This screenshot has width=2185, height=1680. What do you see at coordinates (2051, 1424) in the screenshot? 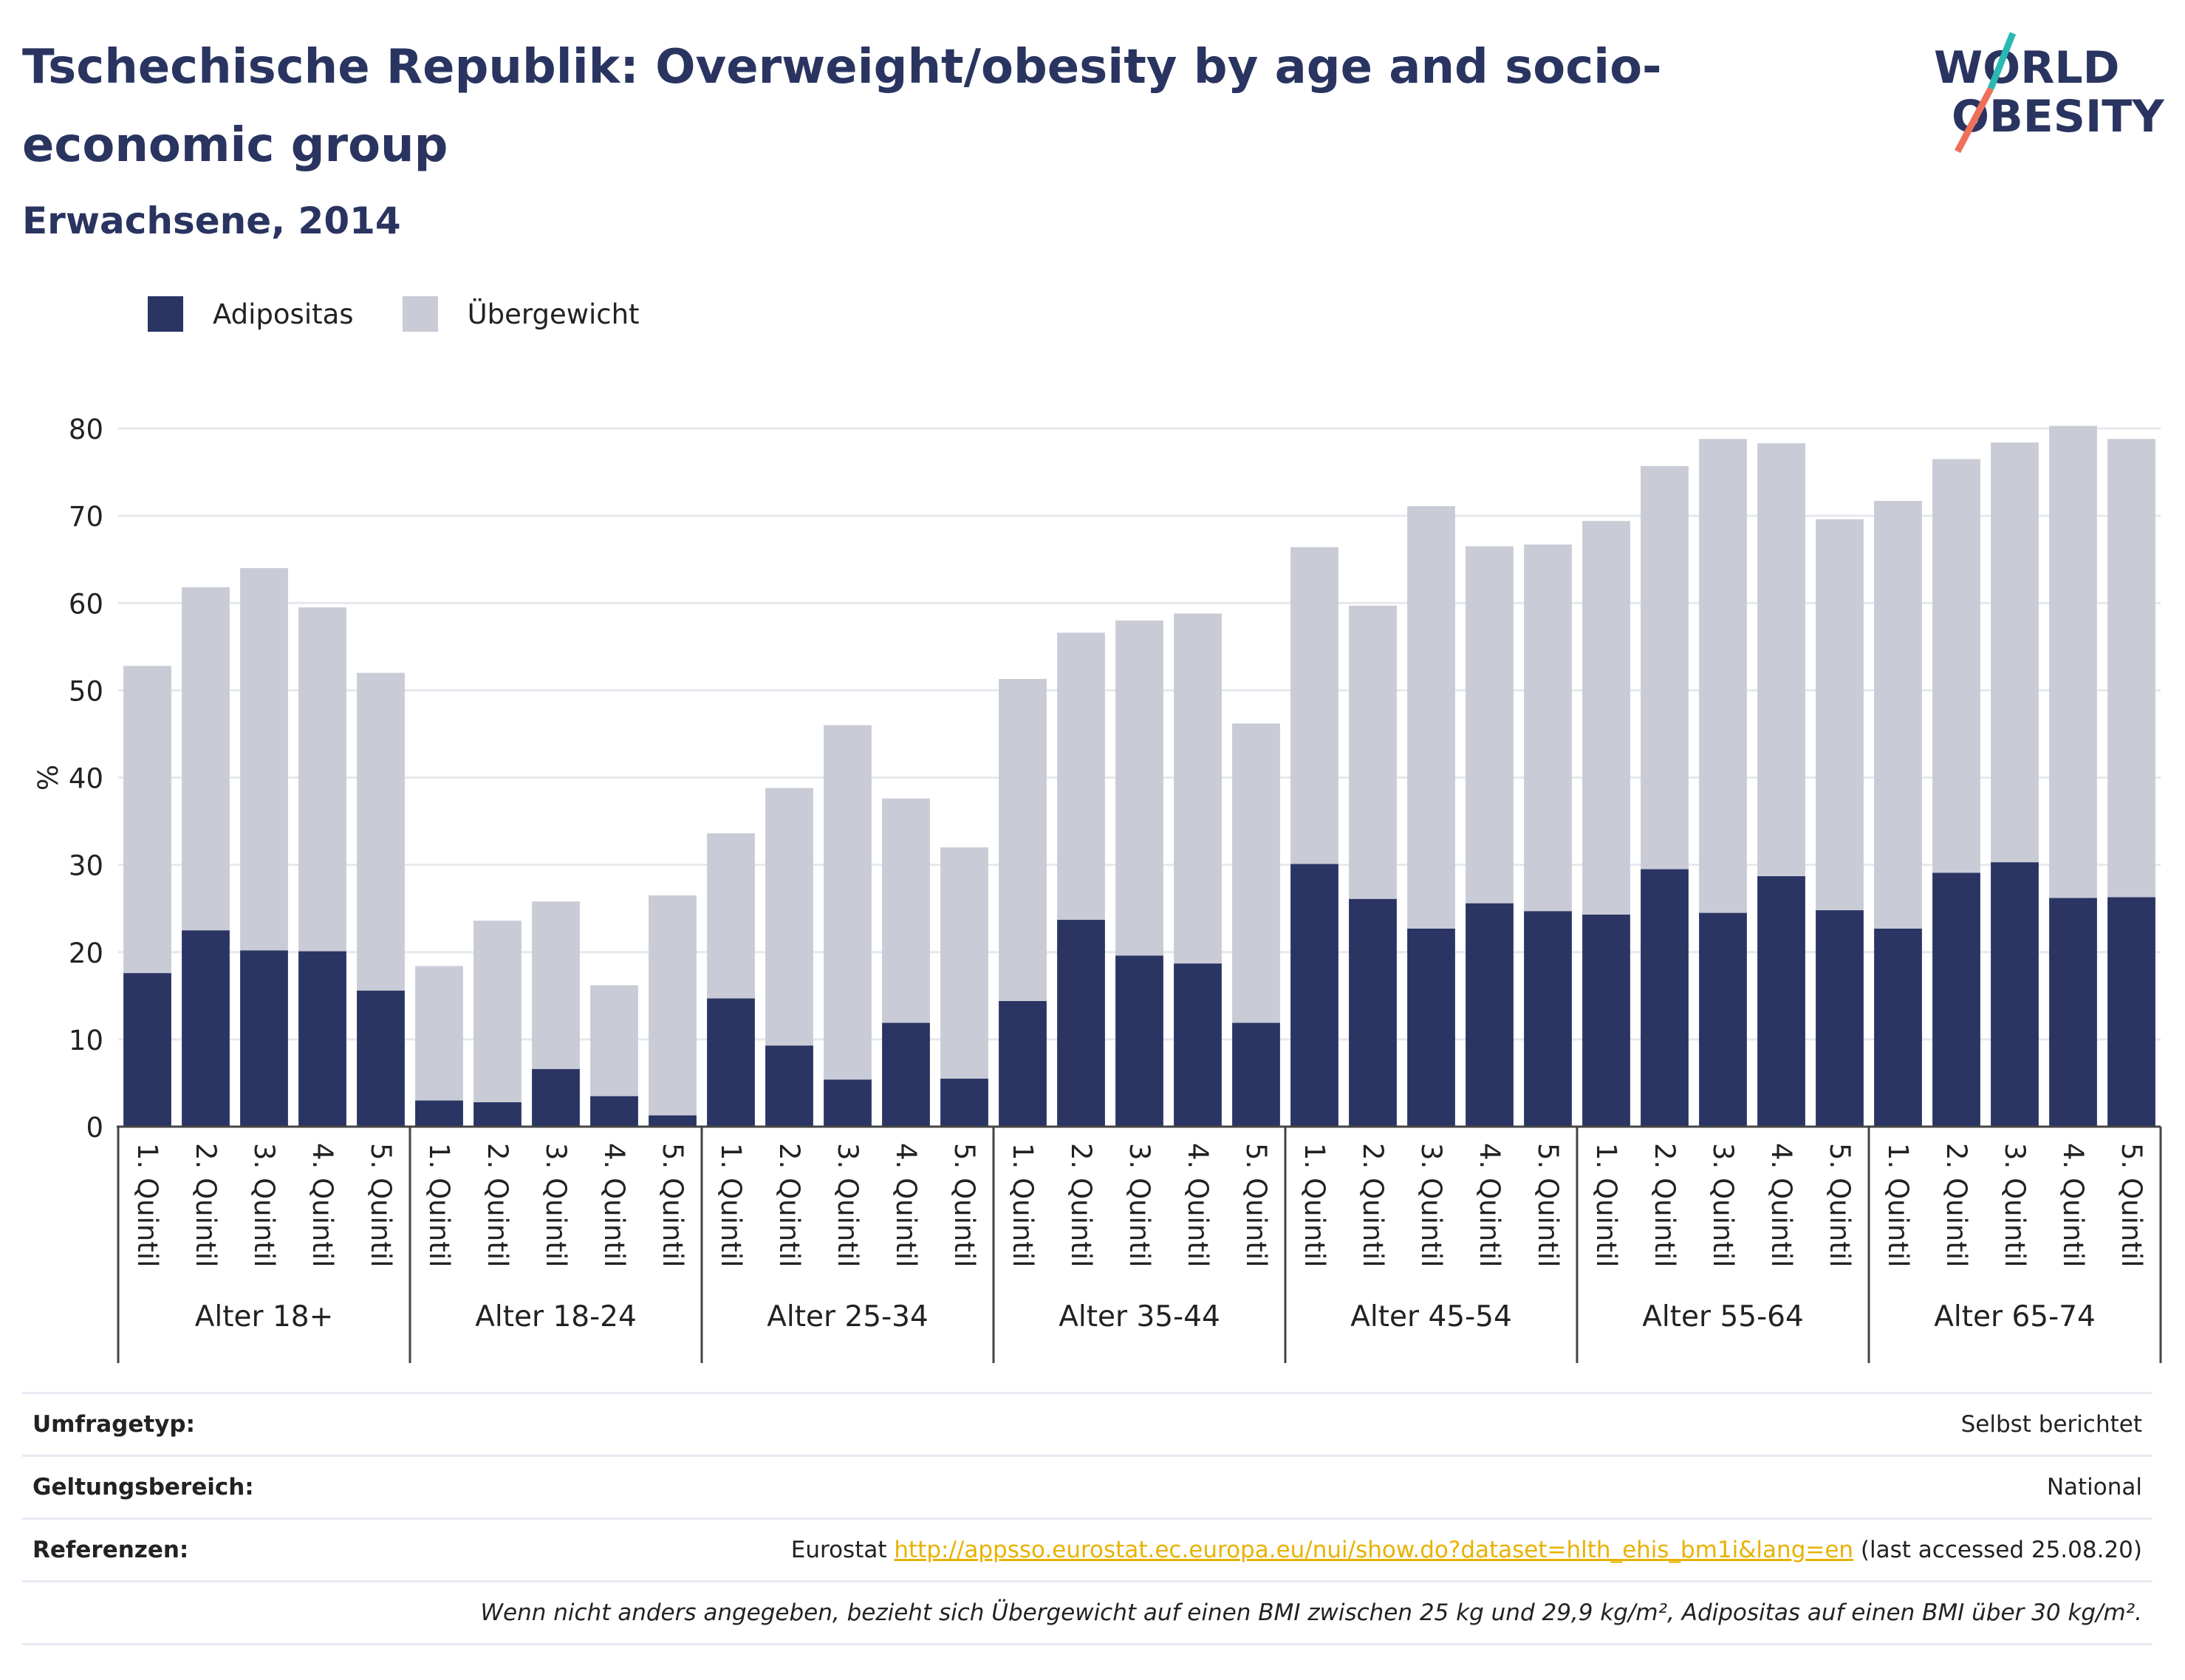
I see `meta-survey-value: Selbst berichtet` at bounding box center [2051, 1424].